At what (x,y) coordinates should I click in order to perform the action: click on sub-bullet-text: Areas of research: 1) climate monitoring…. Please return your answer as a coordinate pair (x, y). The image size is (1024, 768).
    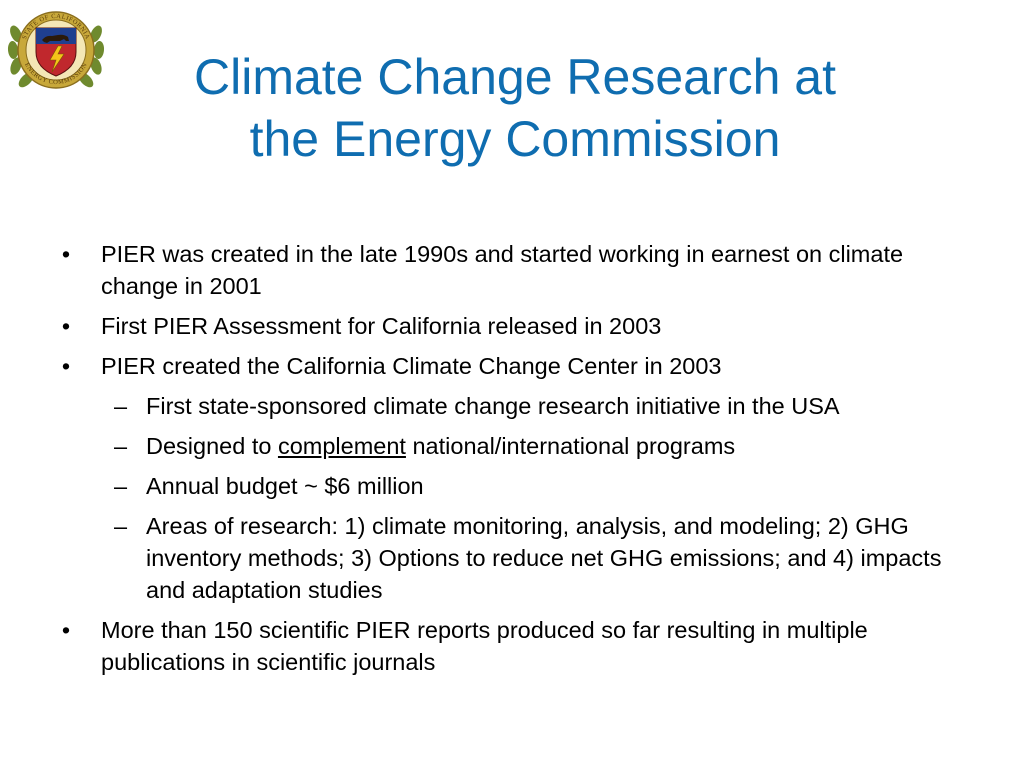
    Looking at the image, I should click on (544, 558).